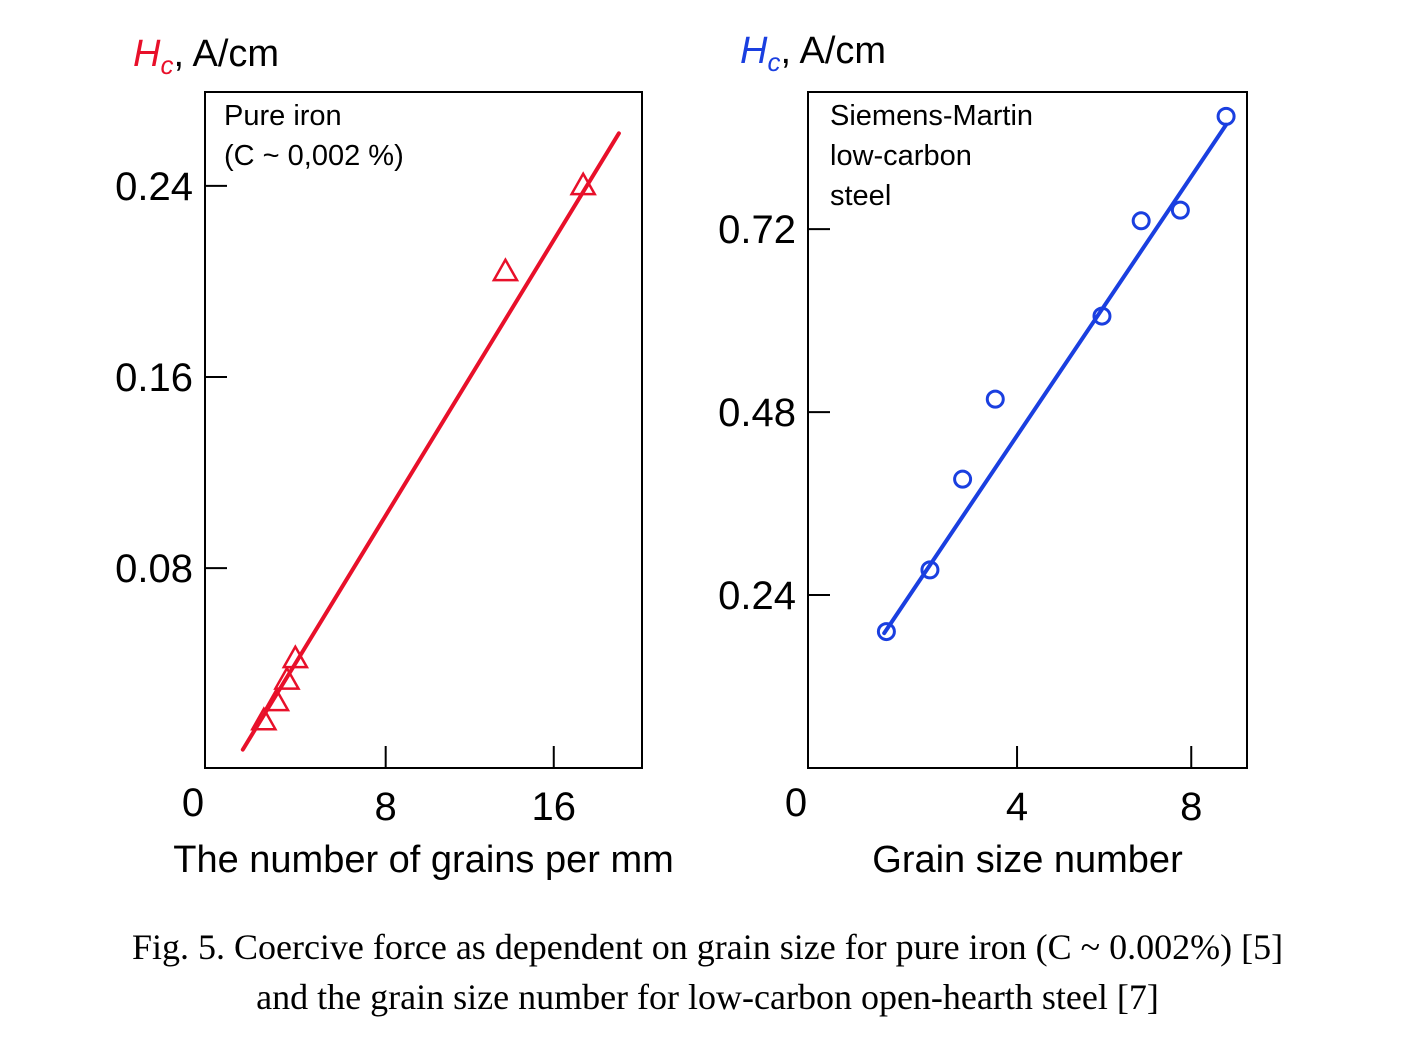 This screenshot has width=1415, height=1037. Describe the element at coordinates (757, 230) in the screenshot. I see `y-tick-label: 0.72` at that location.